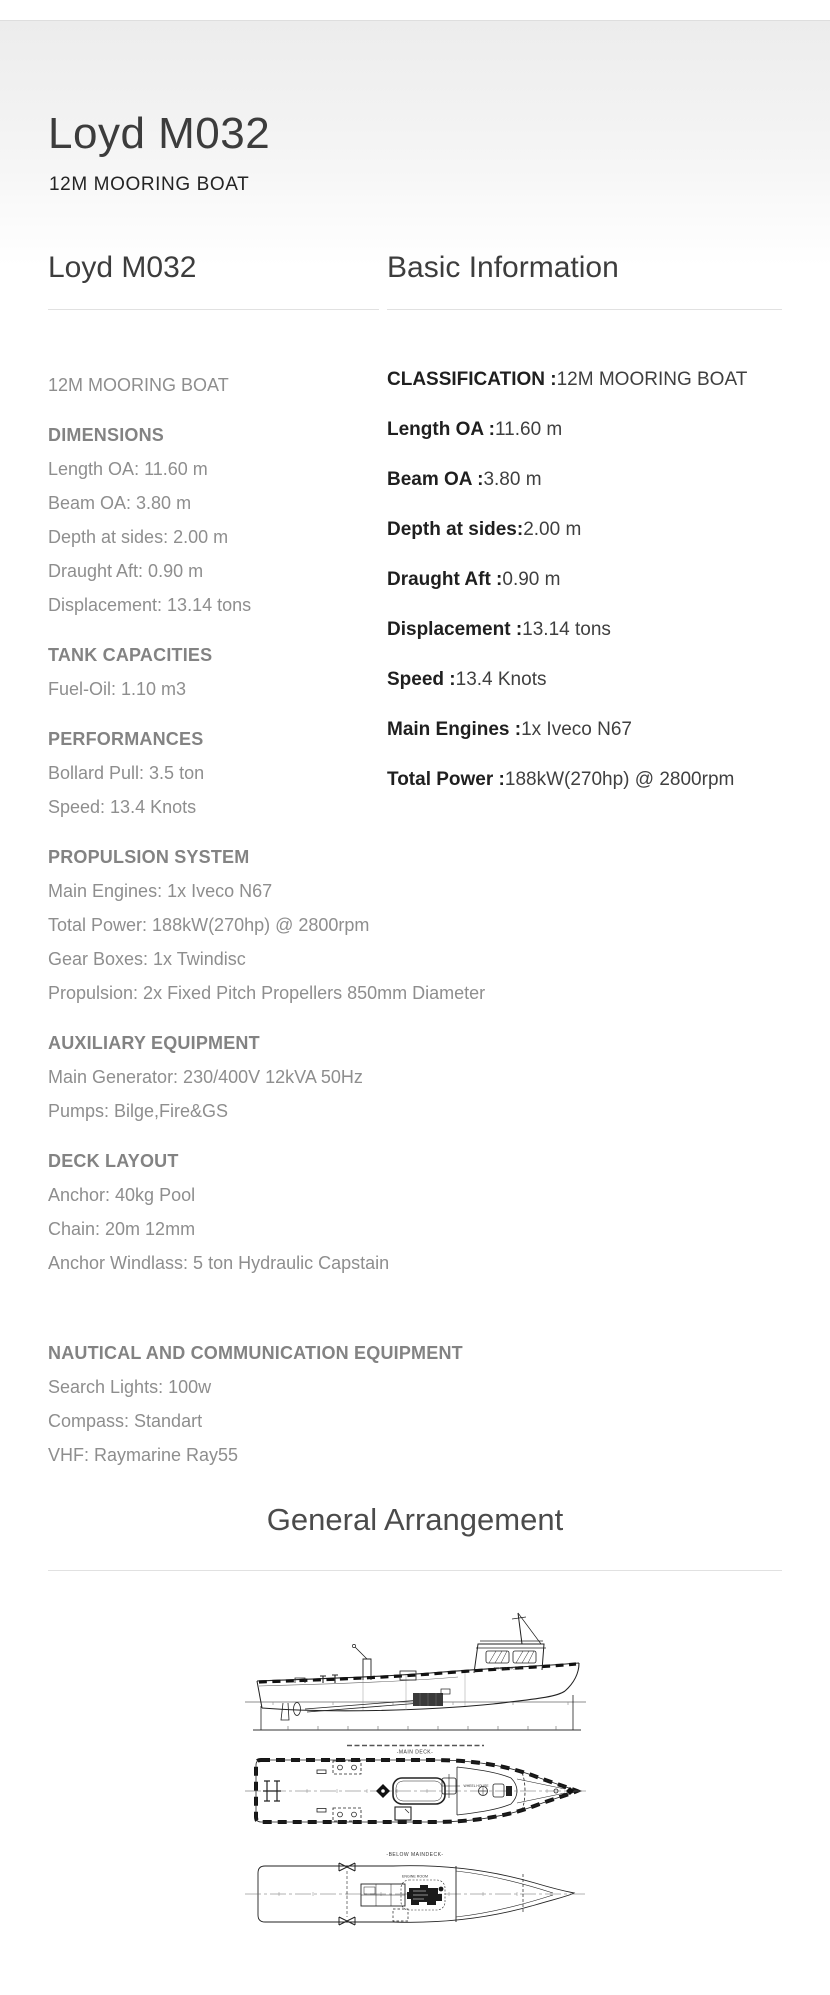 The image size is (830, 1995). What do you see at coordinates (415, 1519) in the screenshot?
I see `general-arrangement-heading: General Arrangement` at bounding box center [415, 1519].